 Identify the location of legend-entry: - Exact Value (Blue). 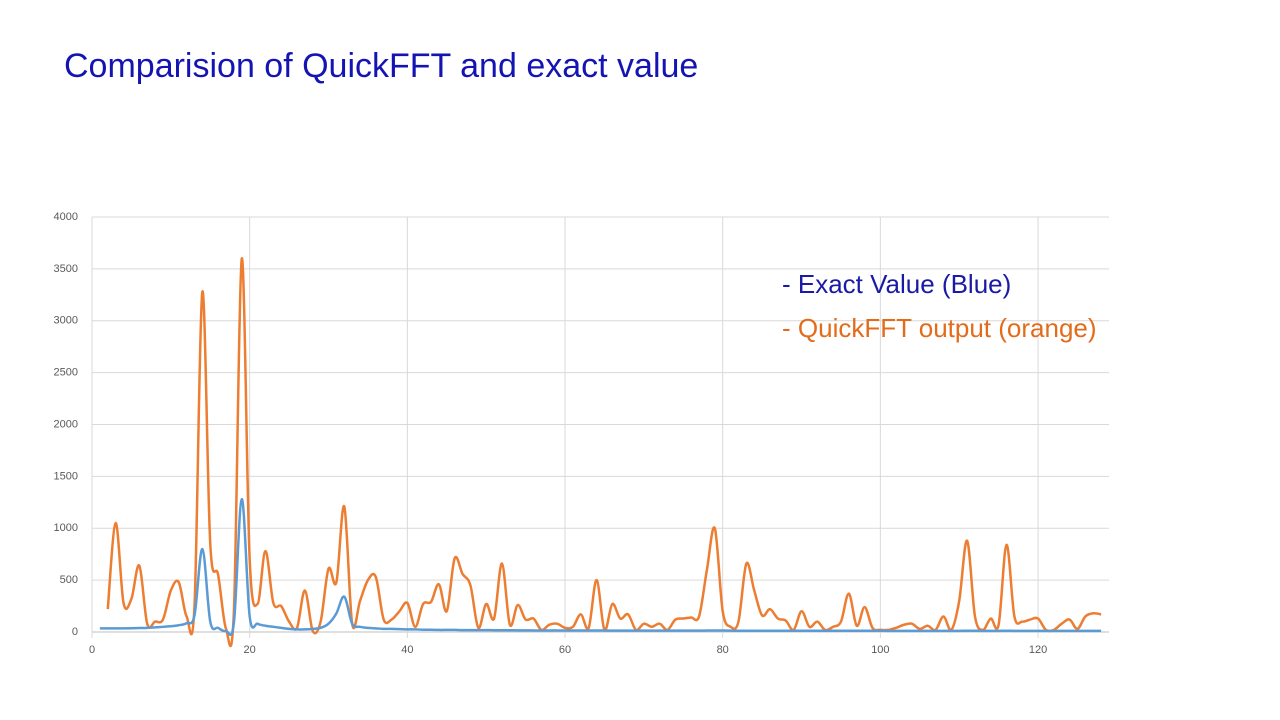
(896, 284).